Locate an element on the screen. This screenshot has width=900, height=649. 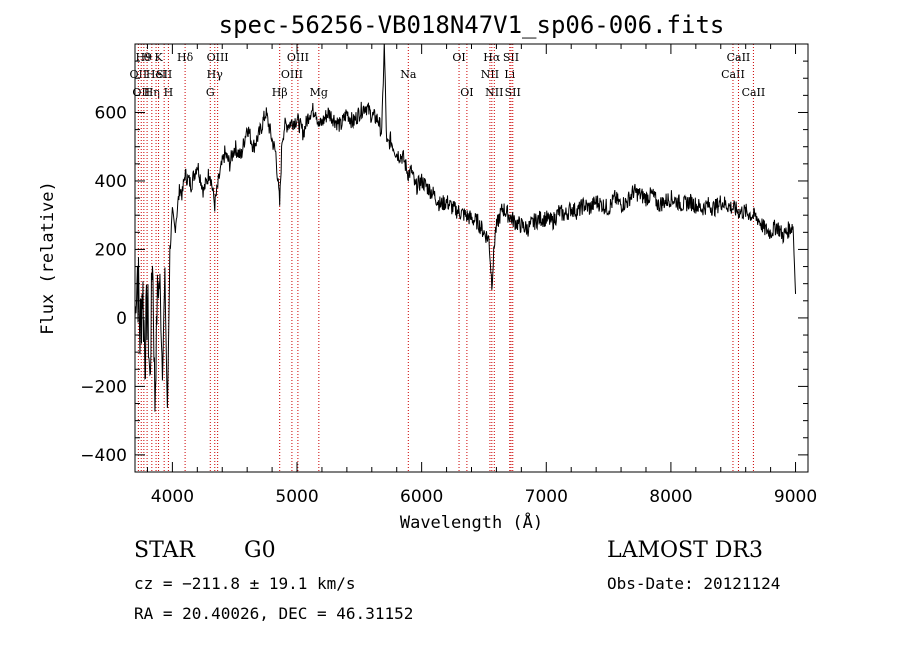
y-tick-label: 600 is located at coordinates (111, 113).